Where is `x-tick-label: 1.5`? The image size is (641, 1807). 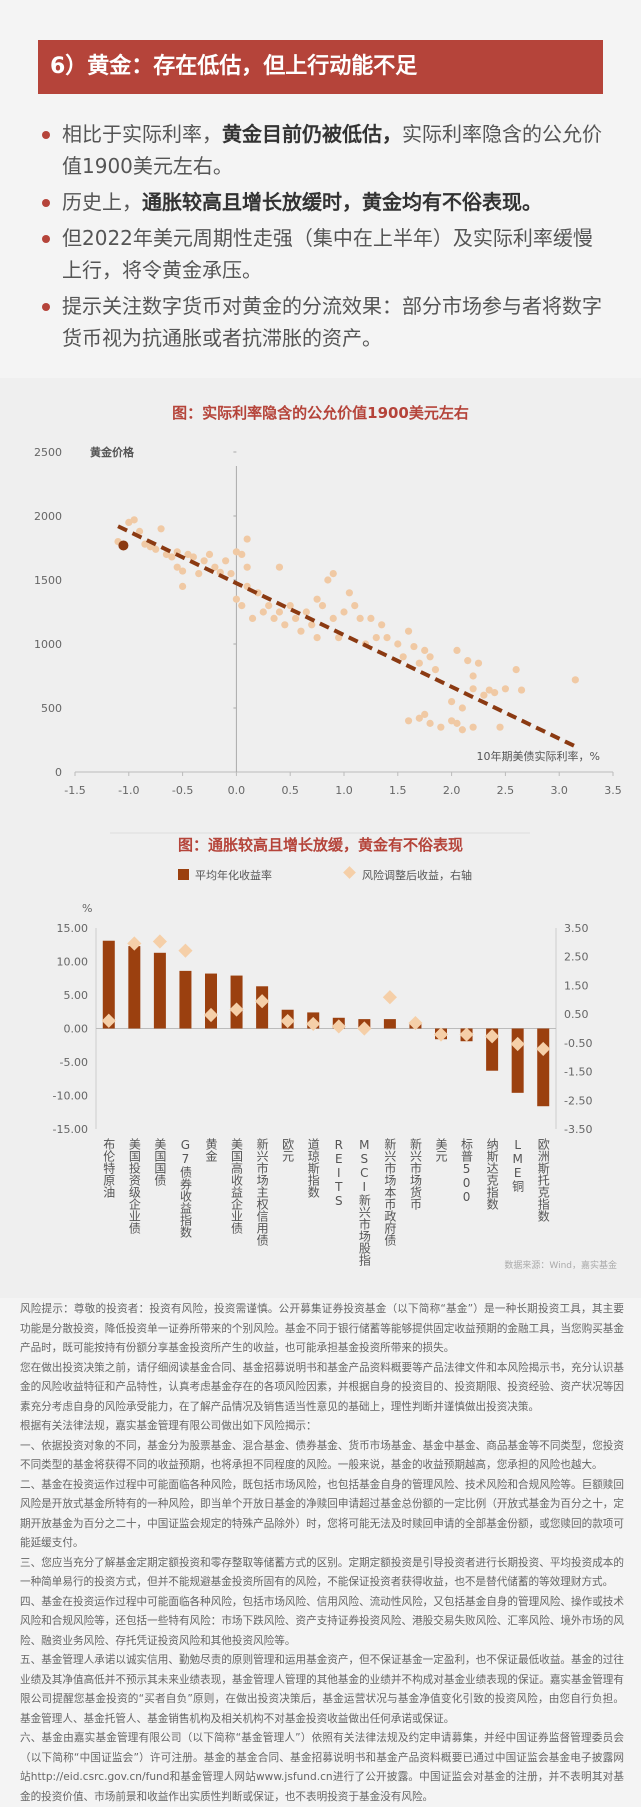
x-tick-label: 1.5 is located at coordinates (398, 790).